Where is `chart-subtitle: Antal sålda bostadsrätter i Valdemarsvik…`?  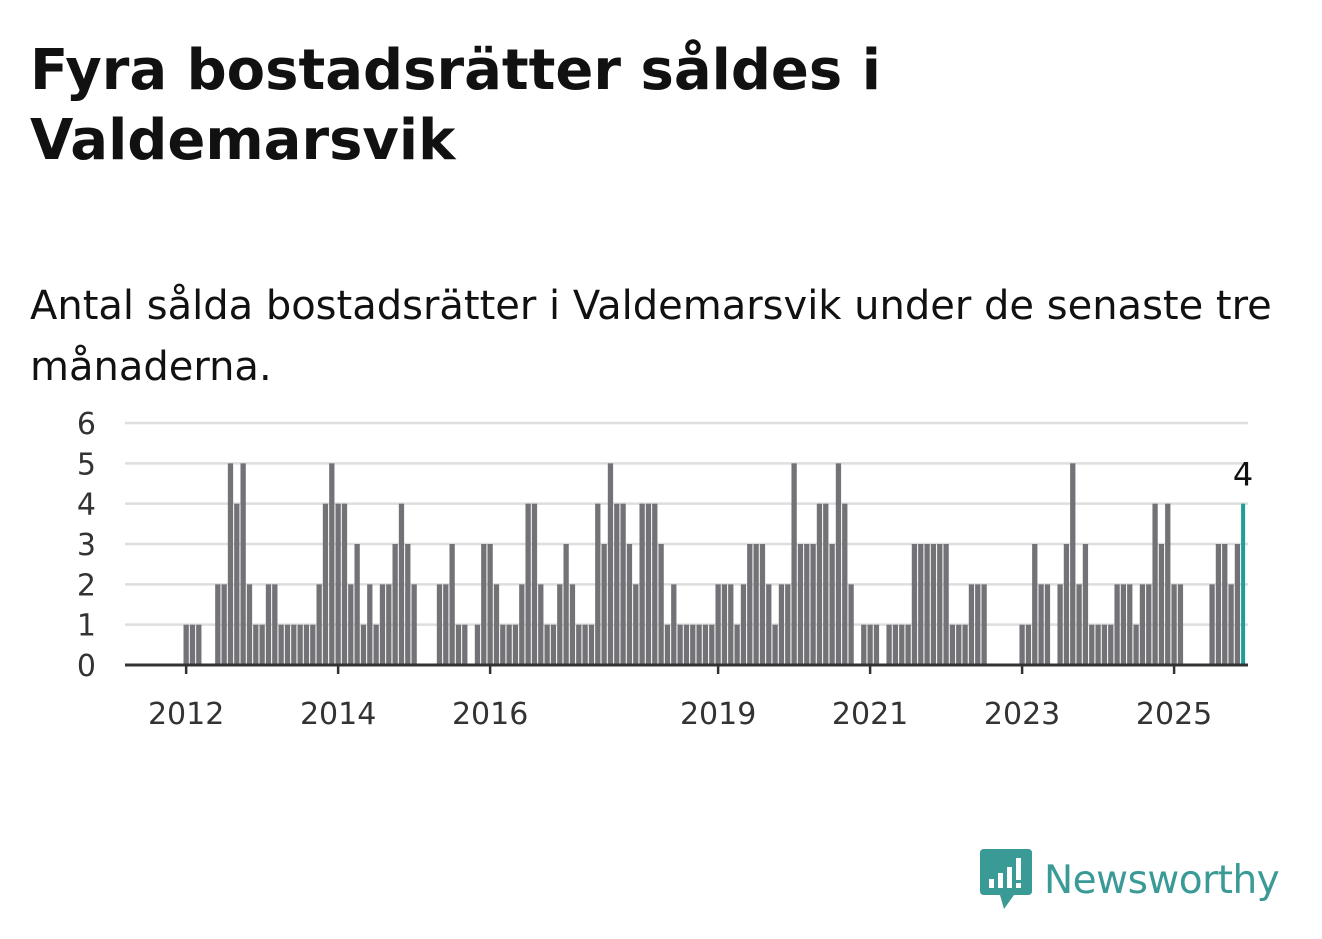 chart-subtitle: Antal sålda bostadsrätter i Valdemarsvik… is located at coordinates (651, 336).